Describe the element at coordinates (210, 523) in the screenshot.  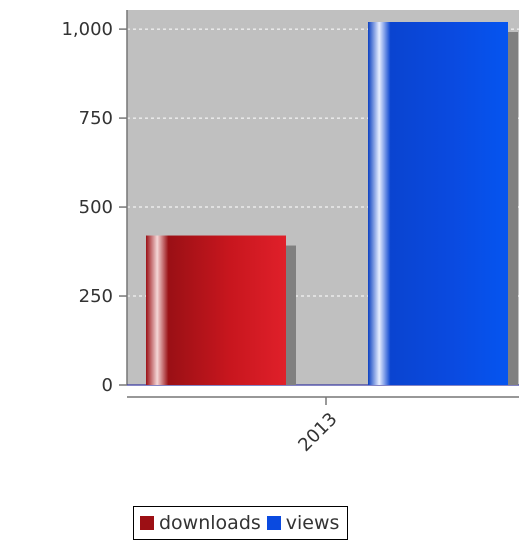
I see `legend-label-downloads: downloads` at that location.